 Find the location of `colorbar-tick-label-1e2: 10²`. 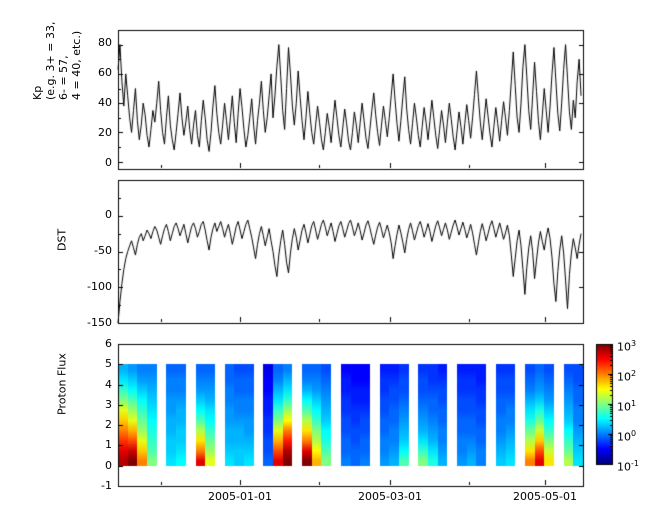

colorbar-tick-label-1e2: 10² is located at coordinates (626, 376).